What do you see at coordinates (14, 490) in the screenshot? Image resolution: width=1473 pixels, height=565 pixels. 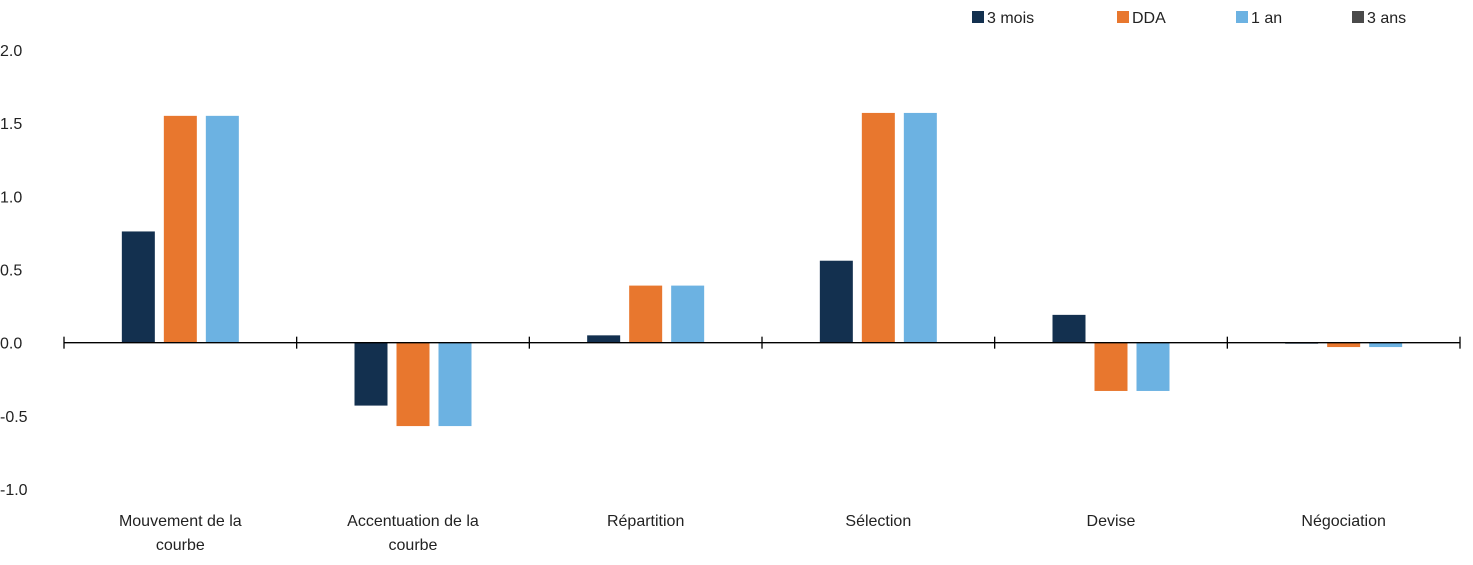 I see `y-tick-label: -1.0` at bounding box center [14, 490].